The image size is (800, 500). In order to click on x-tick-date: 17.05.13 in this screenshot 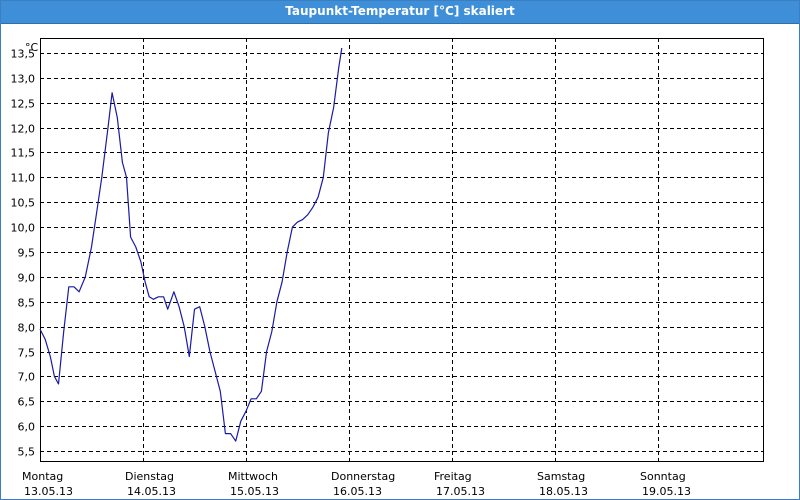, I will do `click(460, 491)`.